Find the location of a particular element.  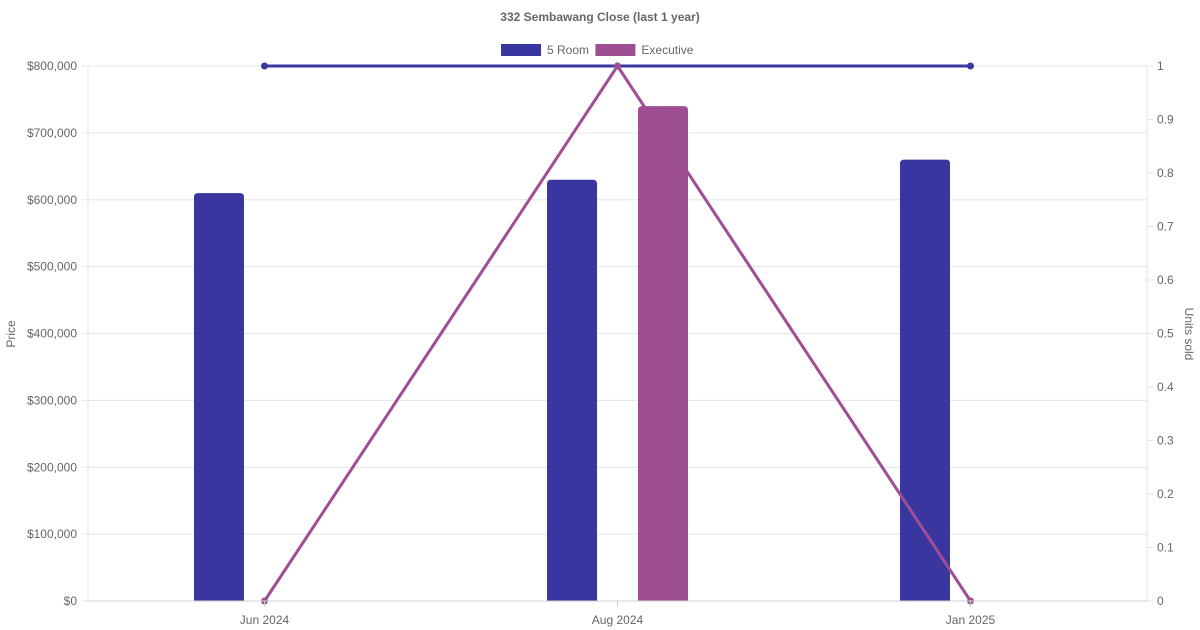

y-right-tick-label: 0.2 is located at coordinates (1165, 494).